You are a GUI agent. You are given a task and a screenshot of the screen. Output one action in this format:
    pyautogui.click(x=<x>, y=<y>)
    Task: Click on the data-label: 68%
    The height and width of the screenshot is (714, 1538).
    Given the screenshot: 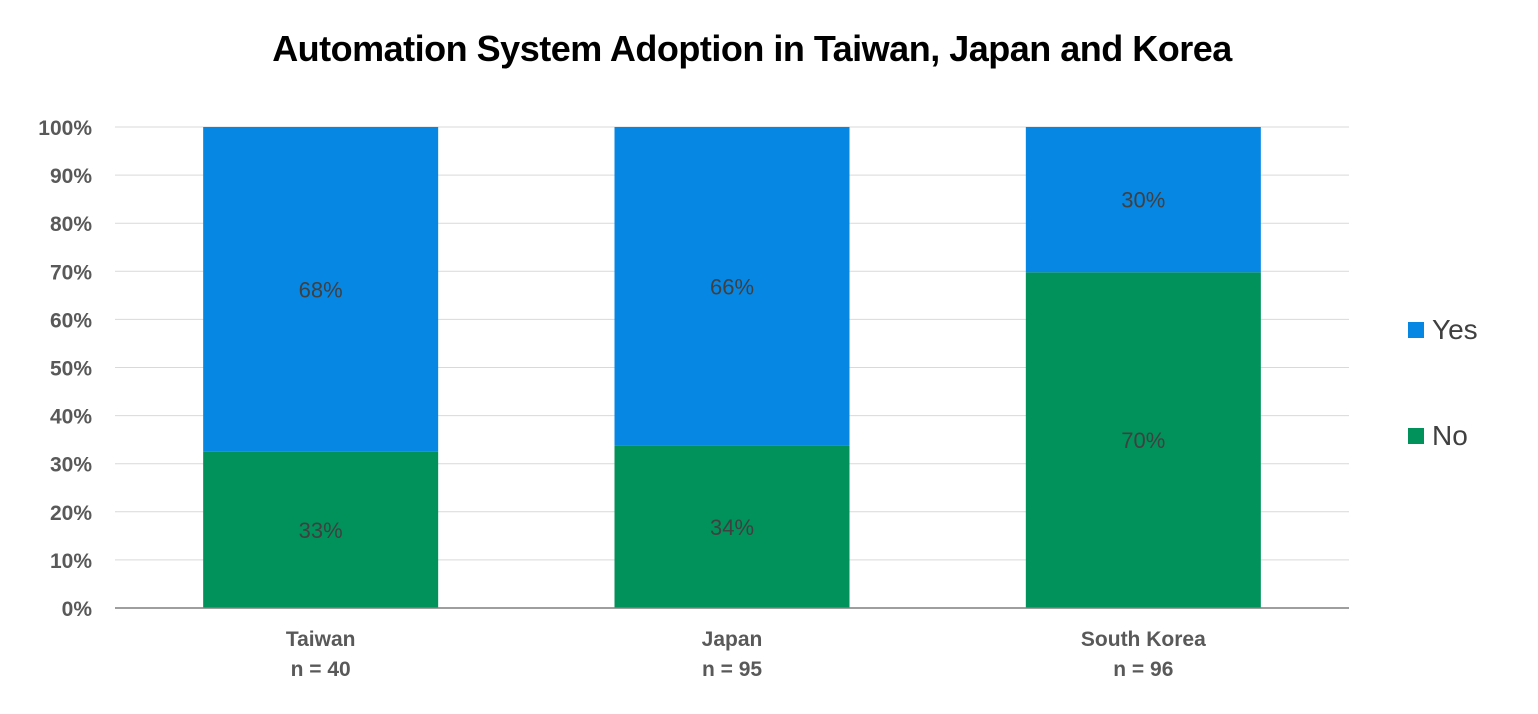 What is the action you would take?
    pyautogui.click(x=321, y=289)
    